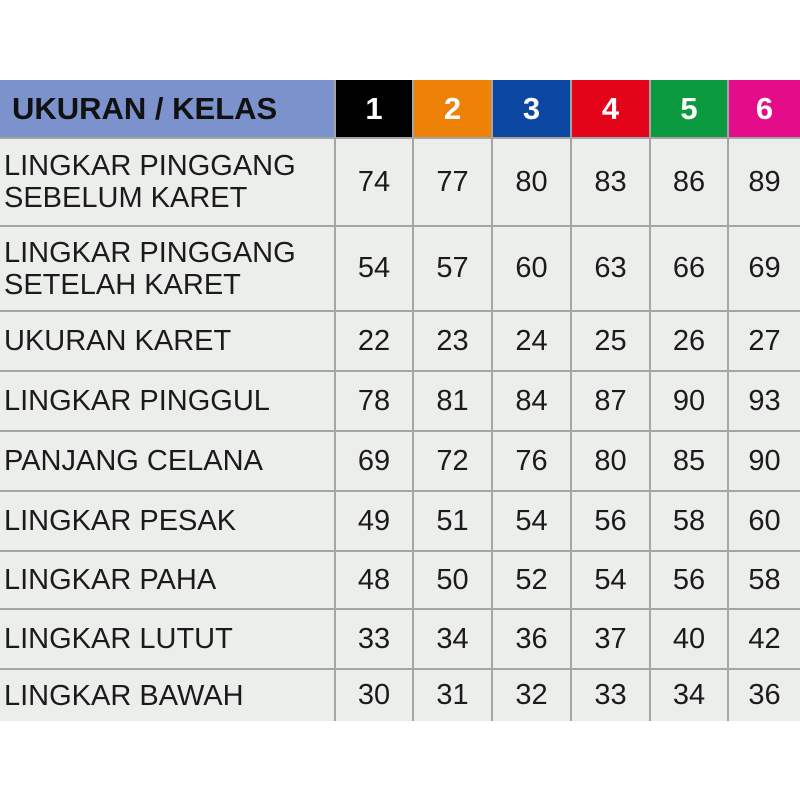  I want to click on table-row: PANJANG CELANA 69 72 76 80 85 90, so click(400, 461).